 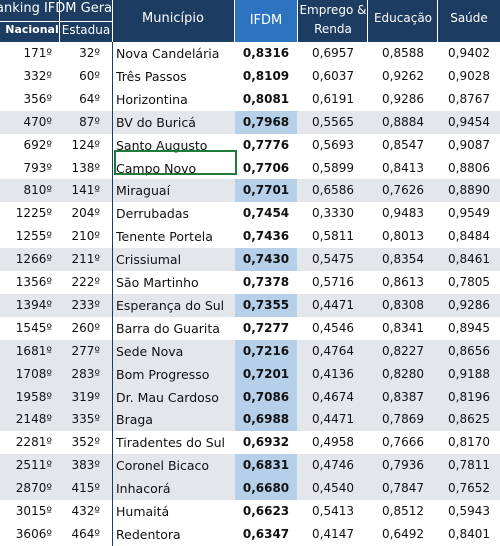 I want to click on cell-nacional: 692º, so click(x=37, y=144).